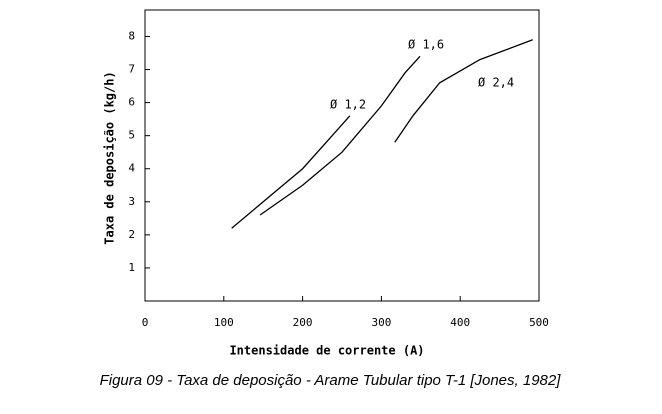  Describe the element at coordinates (224, 322) in the screenshot. I see `x-tick-label: 100` at that location.